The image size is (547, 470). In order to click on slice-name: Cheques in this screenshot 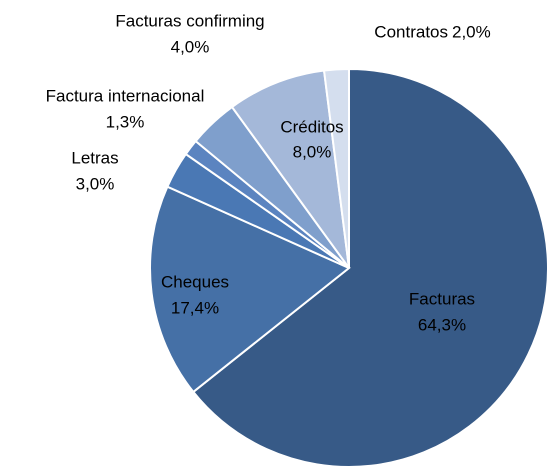, I will do `click(195, 281)`.